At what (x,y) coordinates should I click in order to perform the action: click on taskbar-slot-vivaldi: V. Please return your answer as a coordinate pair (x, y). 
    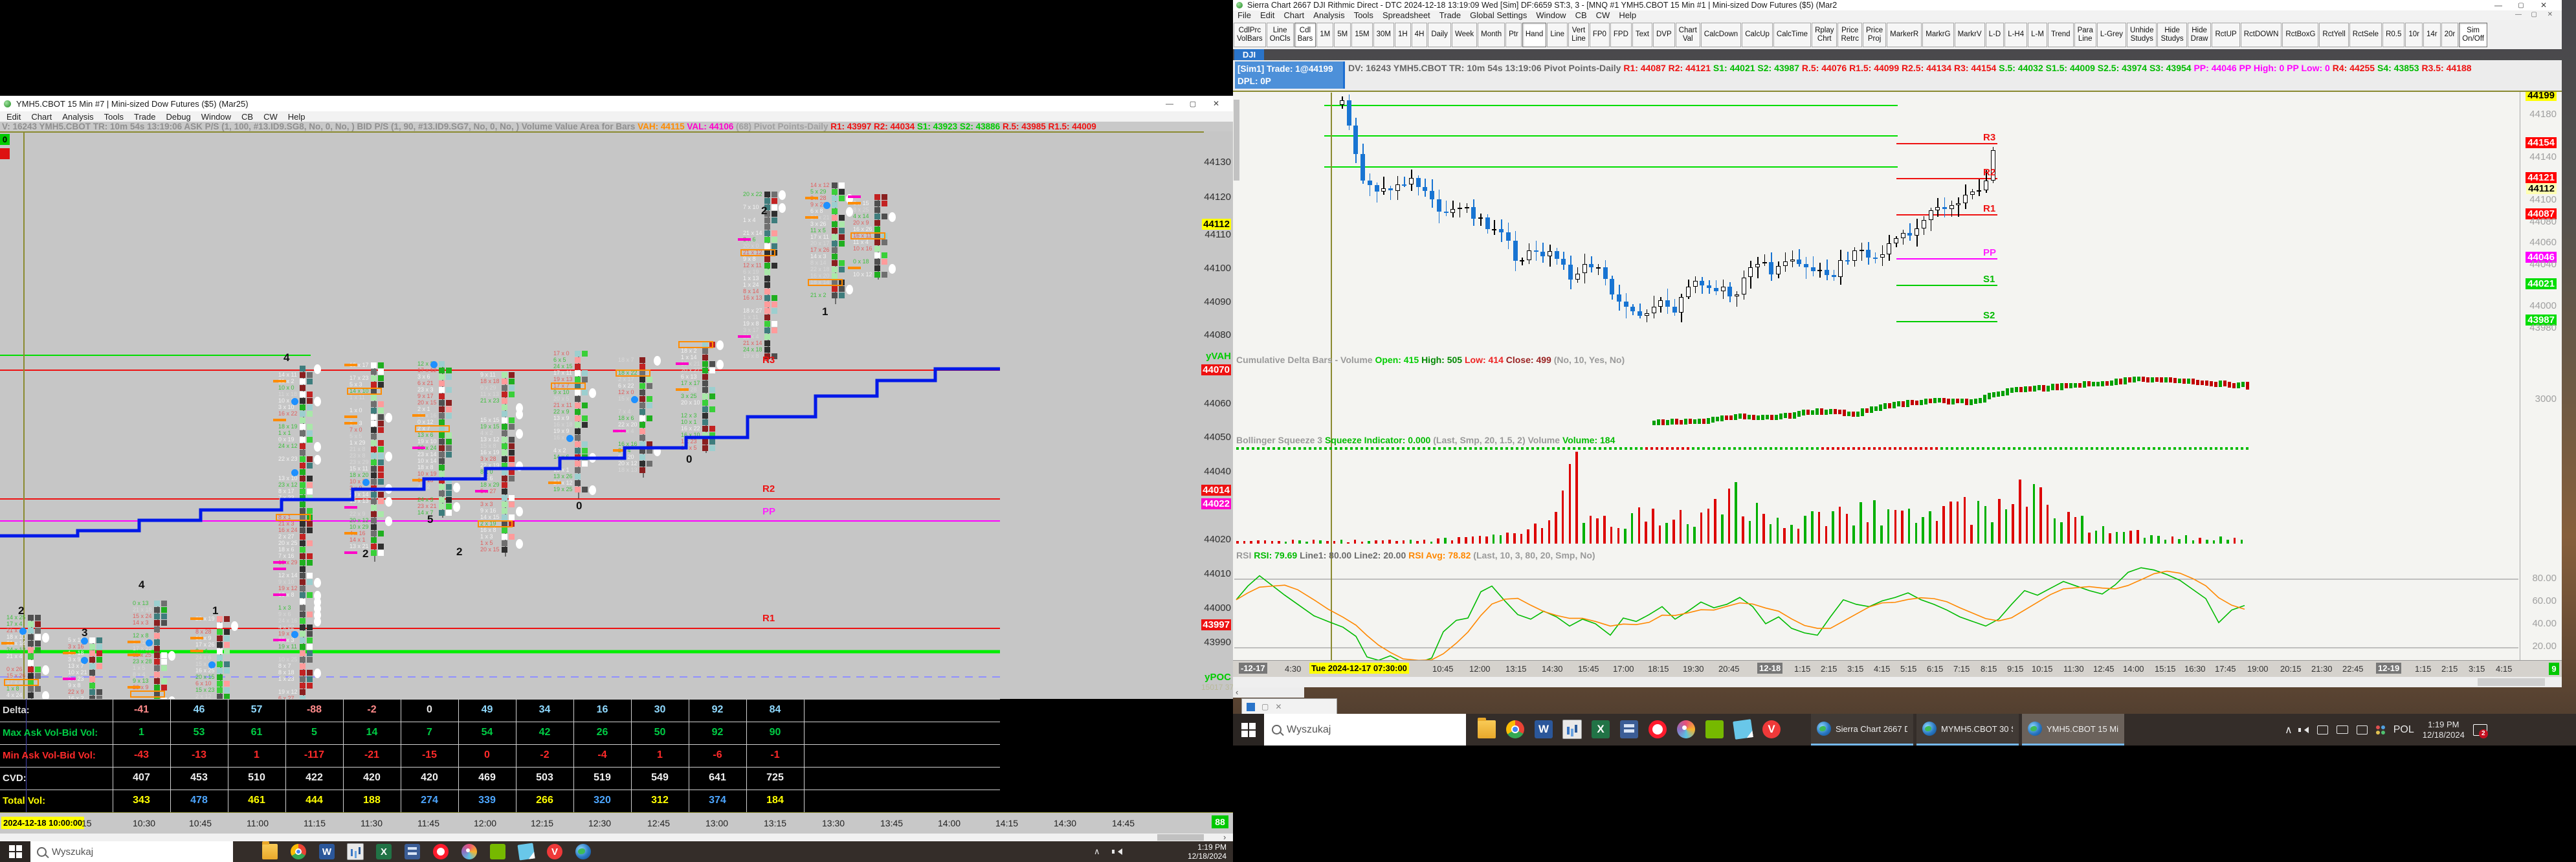
    Looking at the image, I should click on (554, 851).